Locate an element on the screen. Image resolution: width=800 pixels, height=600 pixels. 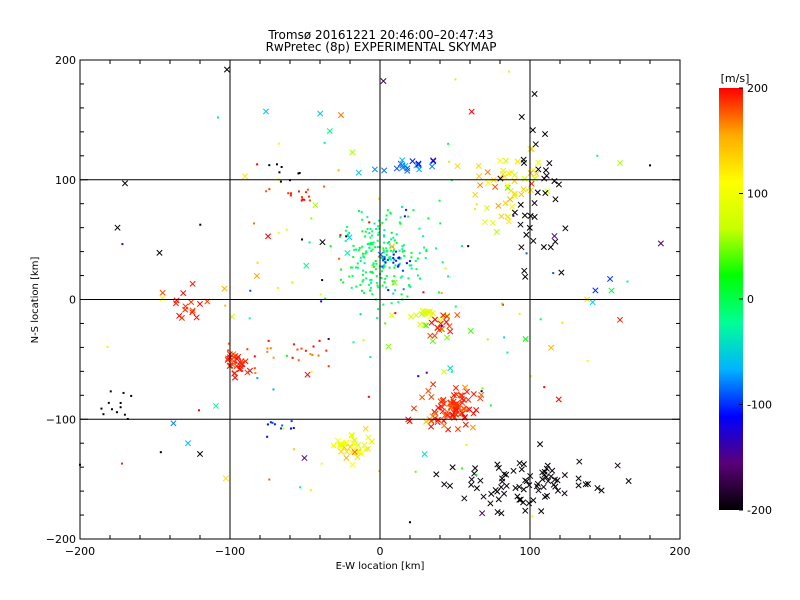
x-tick-labels: −200 −100 0 100 200 is located at coordinates (378, 551).